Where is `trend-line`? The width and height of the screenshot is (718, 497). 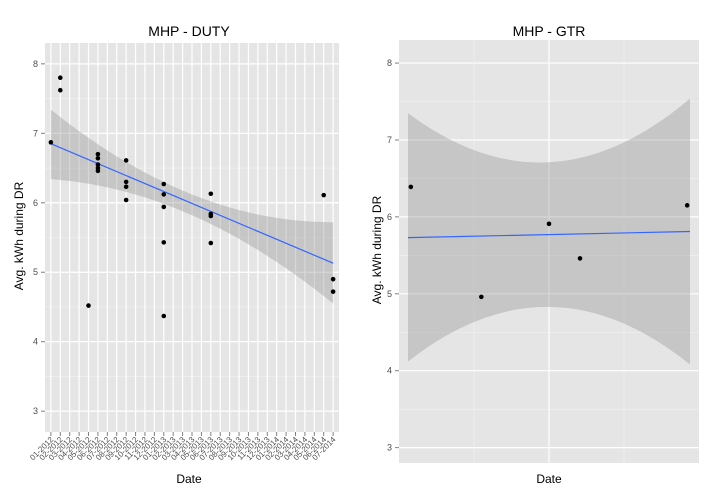
trend-line is located at coordinates (549, 234).